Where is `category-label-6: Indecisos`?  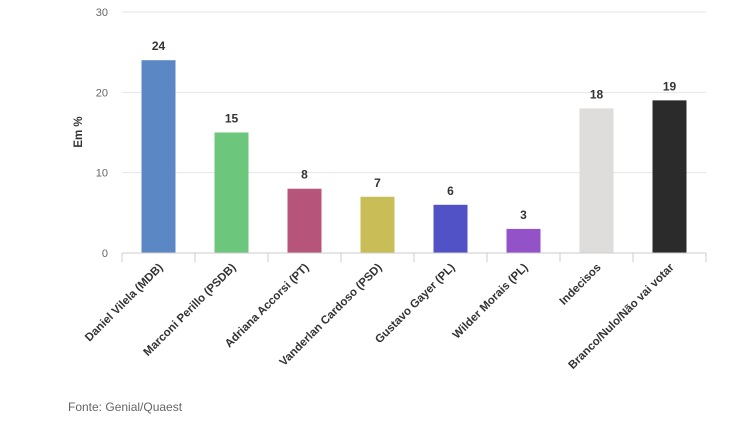 category-label-6: Indecisos is located at coordinates (581, 285).